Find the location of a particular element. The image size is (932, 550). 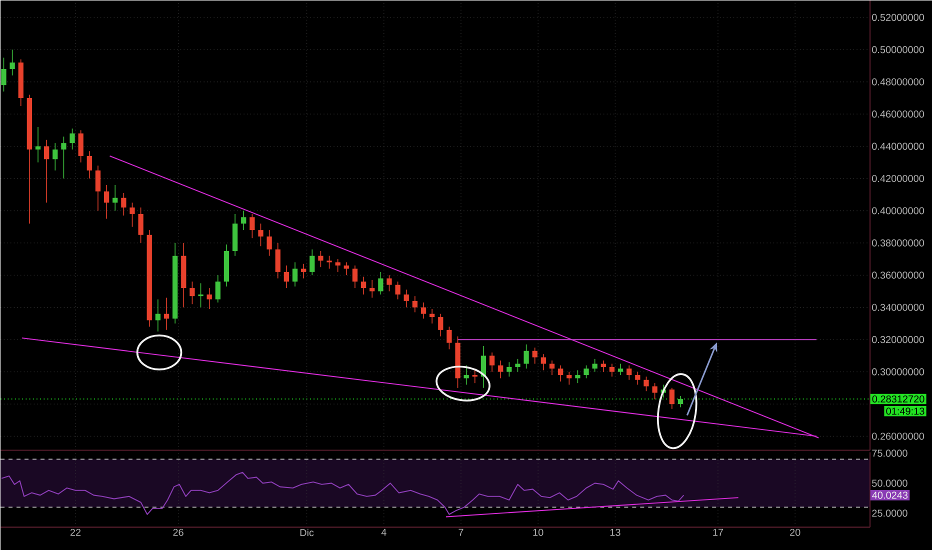

text: 40.0243 is located at coordinates (890, 495).